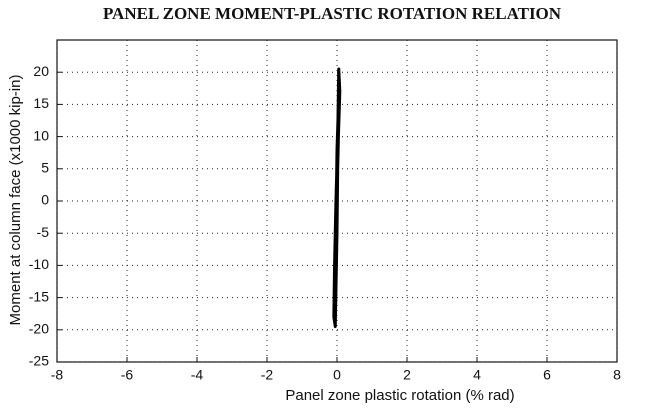  I want to click on x-tick-label: 4, so click(477, 375).